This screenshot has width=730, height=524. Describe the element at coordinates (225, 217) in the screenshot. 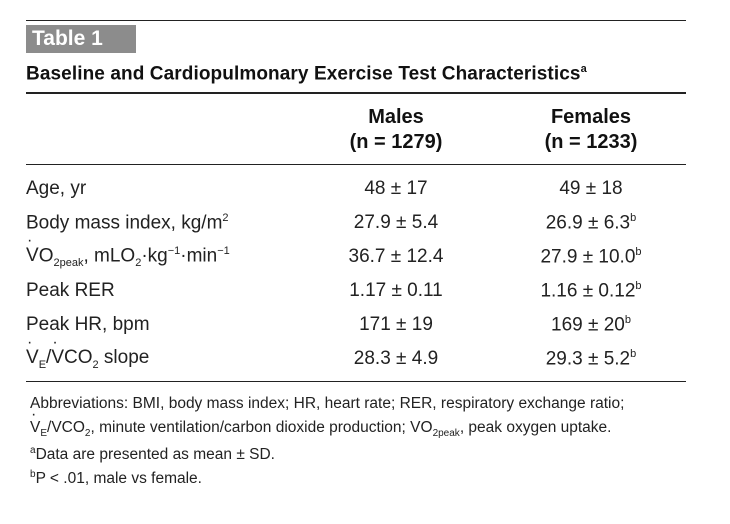

I see `row-label-sup: 2` at that location.